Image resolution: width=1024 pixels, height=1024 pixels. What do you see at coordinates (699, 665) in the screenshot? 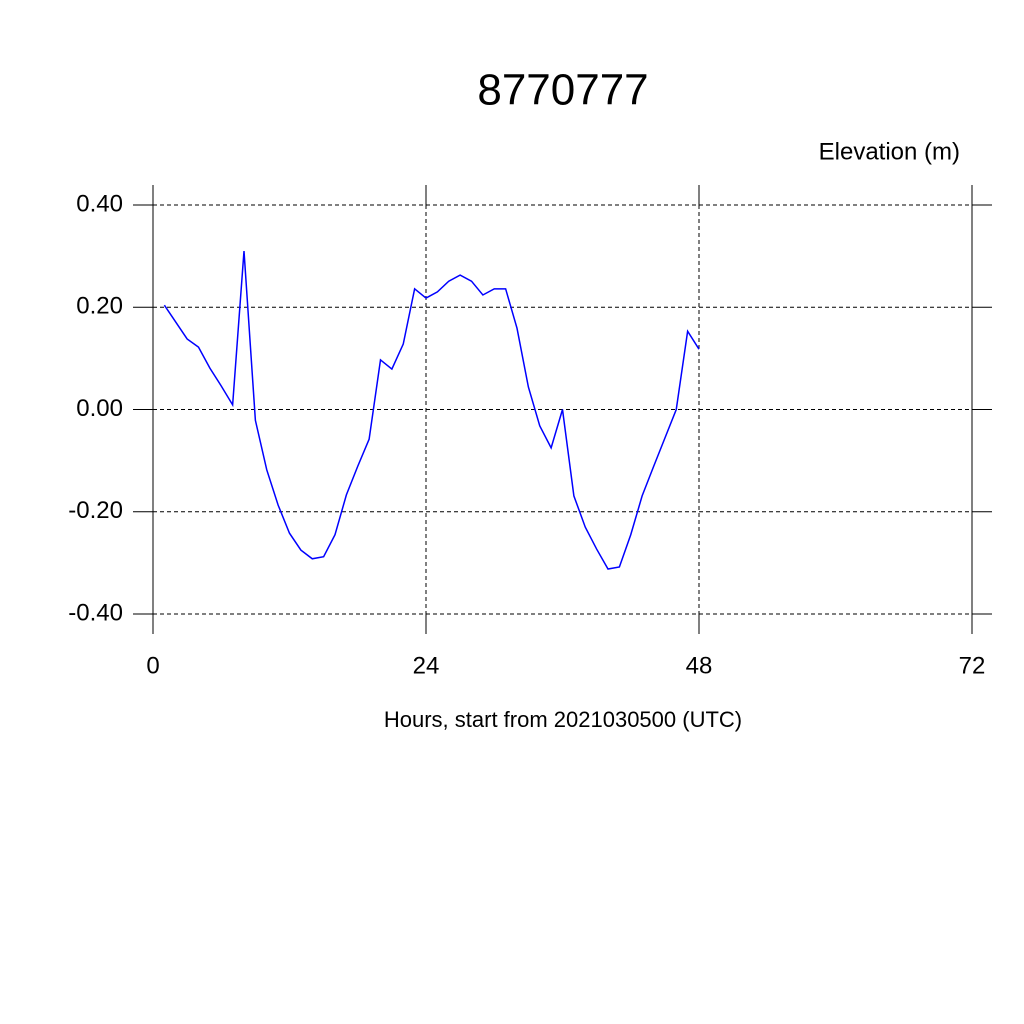
I see `x-tick-label: 48` at bounding box center [699, 665].